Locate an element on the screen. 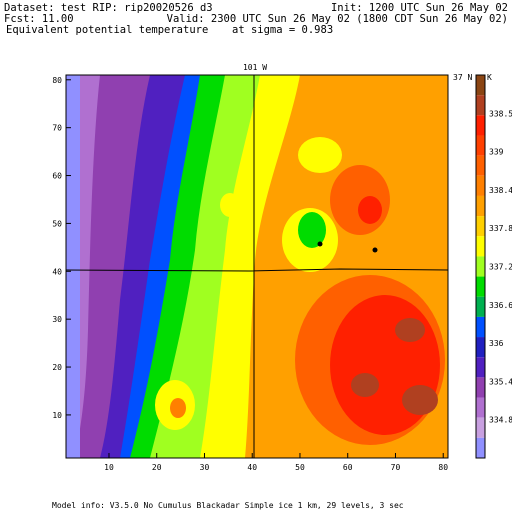  colorbar-label: 337.2 is located at coordinates (500, 267).